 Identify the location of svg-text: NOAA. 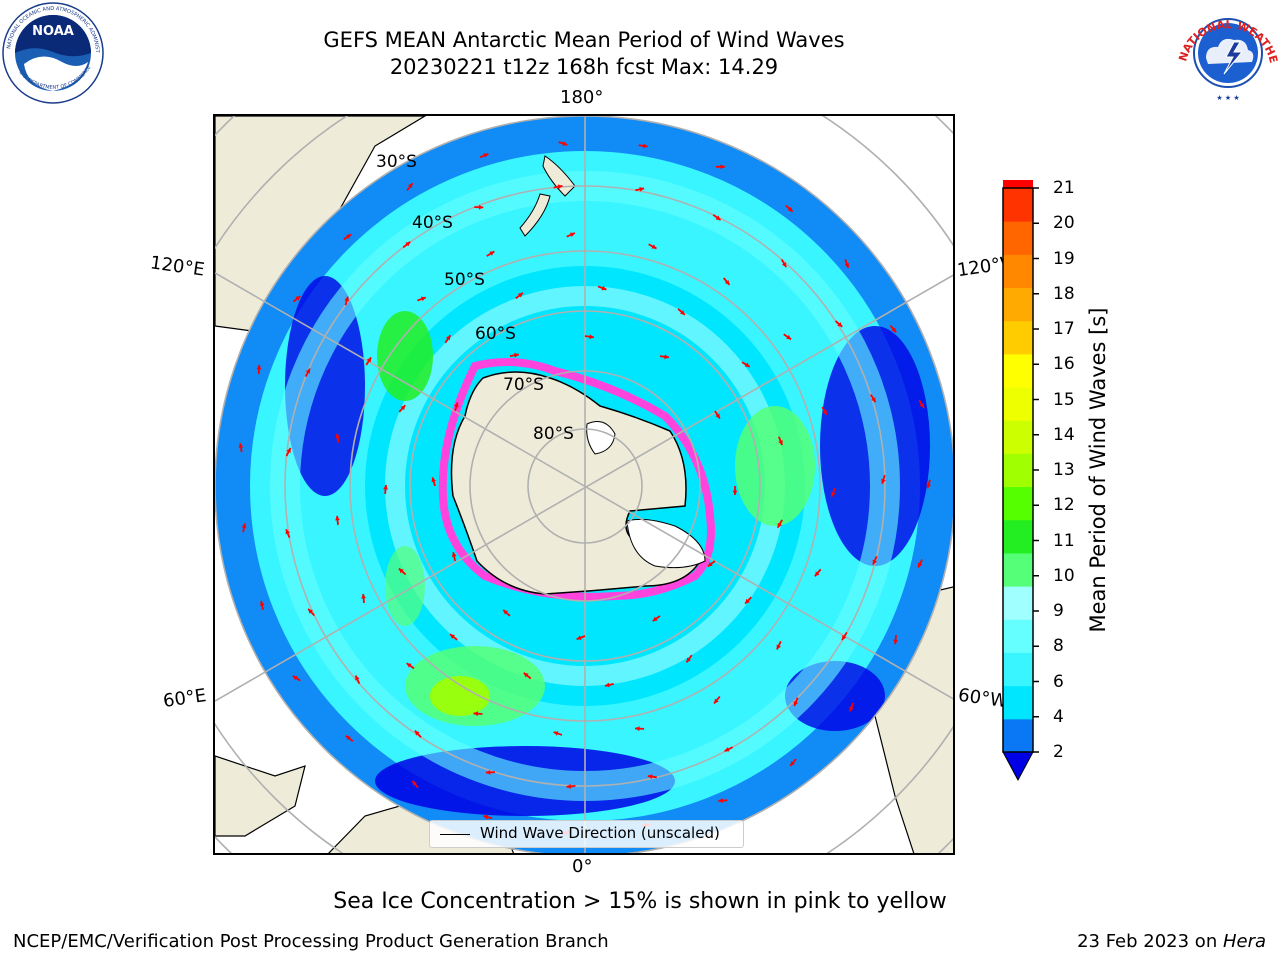
(53, 31).